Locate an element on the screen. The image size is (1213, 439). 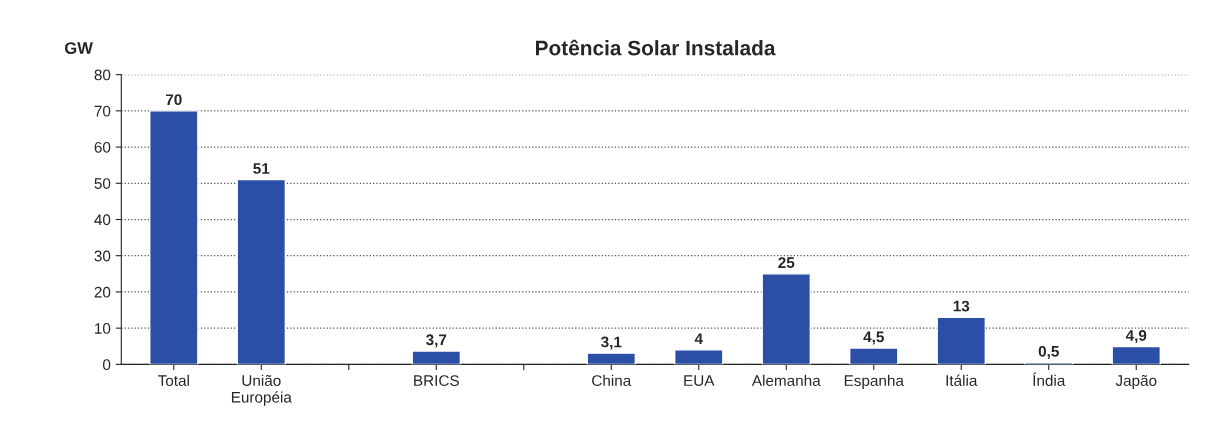
data-label: 13 is located at coordinates (961, 306).